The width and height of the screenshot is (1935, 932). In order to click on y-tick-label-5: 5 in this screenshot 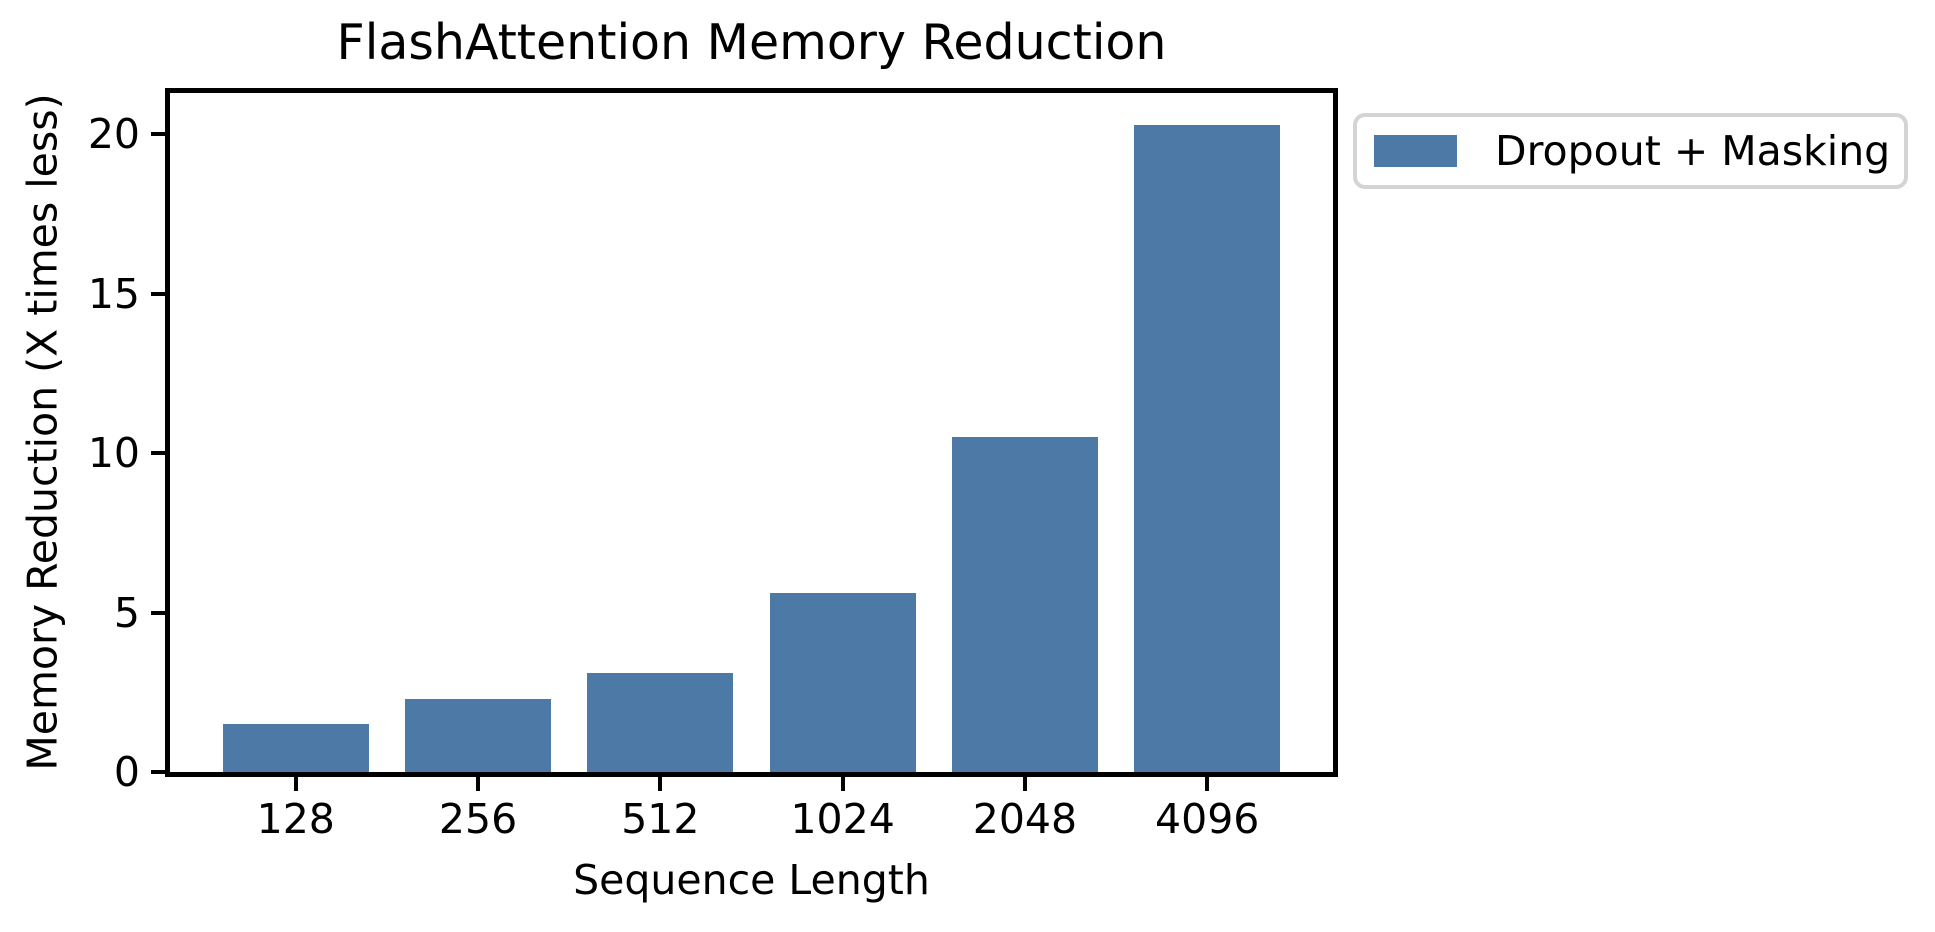, I will do `click(126, 612)`.